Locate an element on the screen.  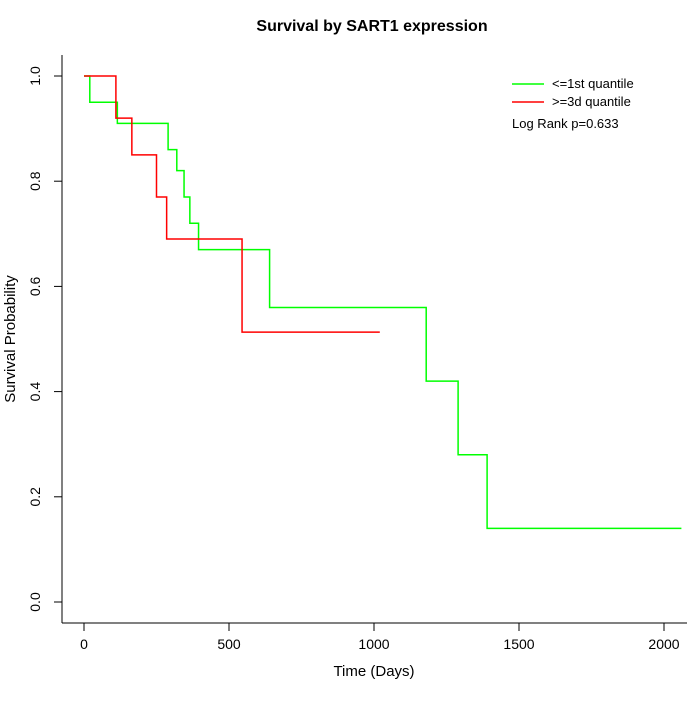
y-tick-label: 0.2 is located at coordinates (35, 497).